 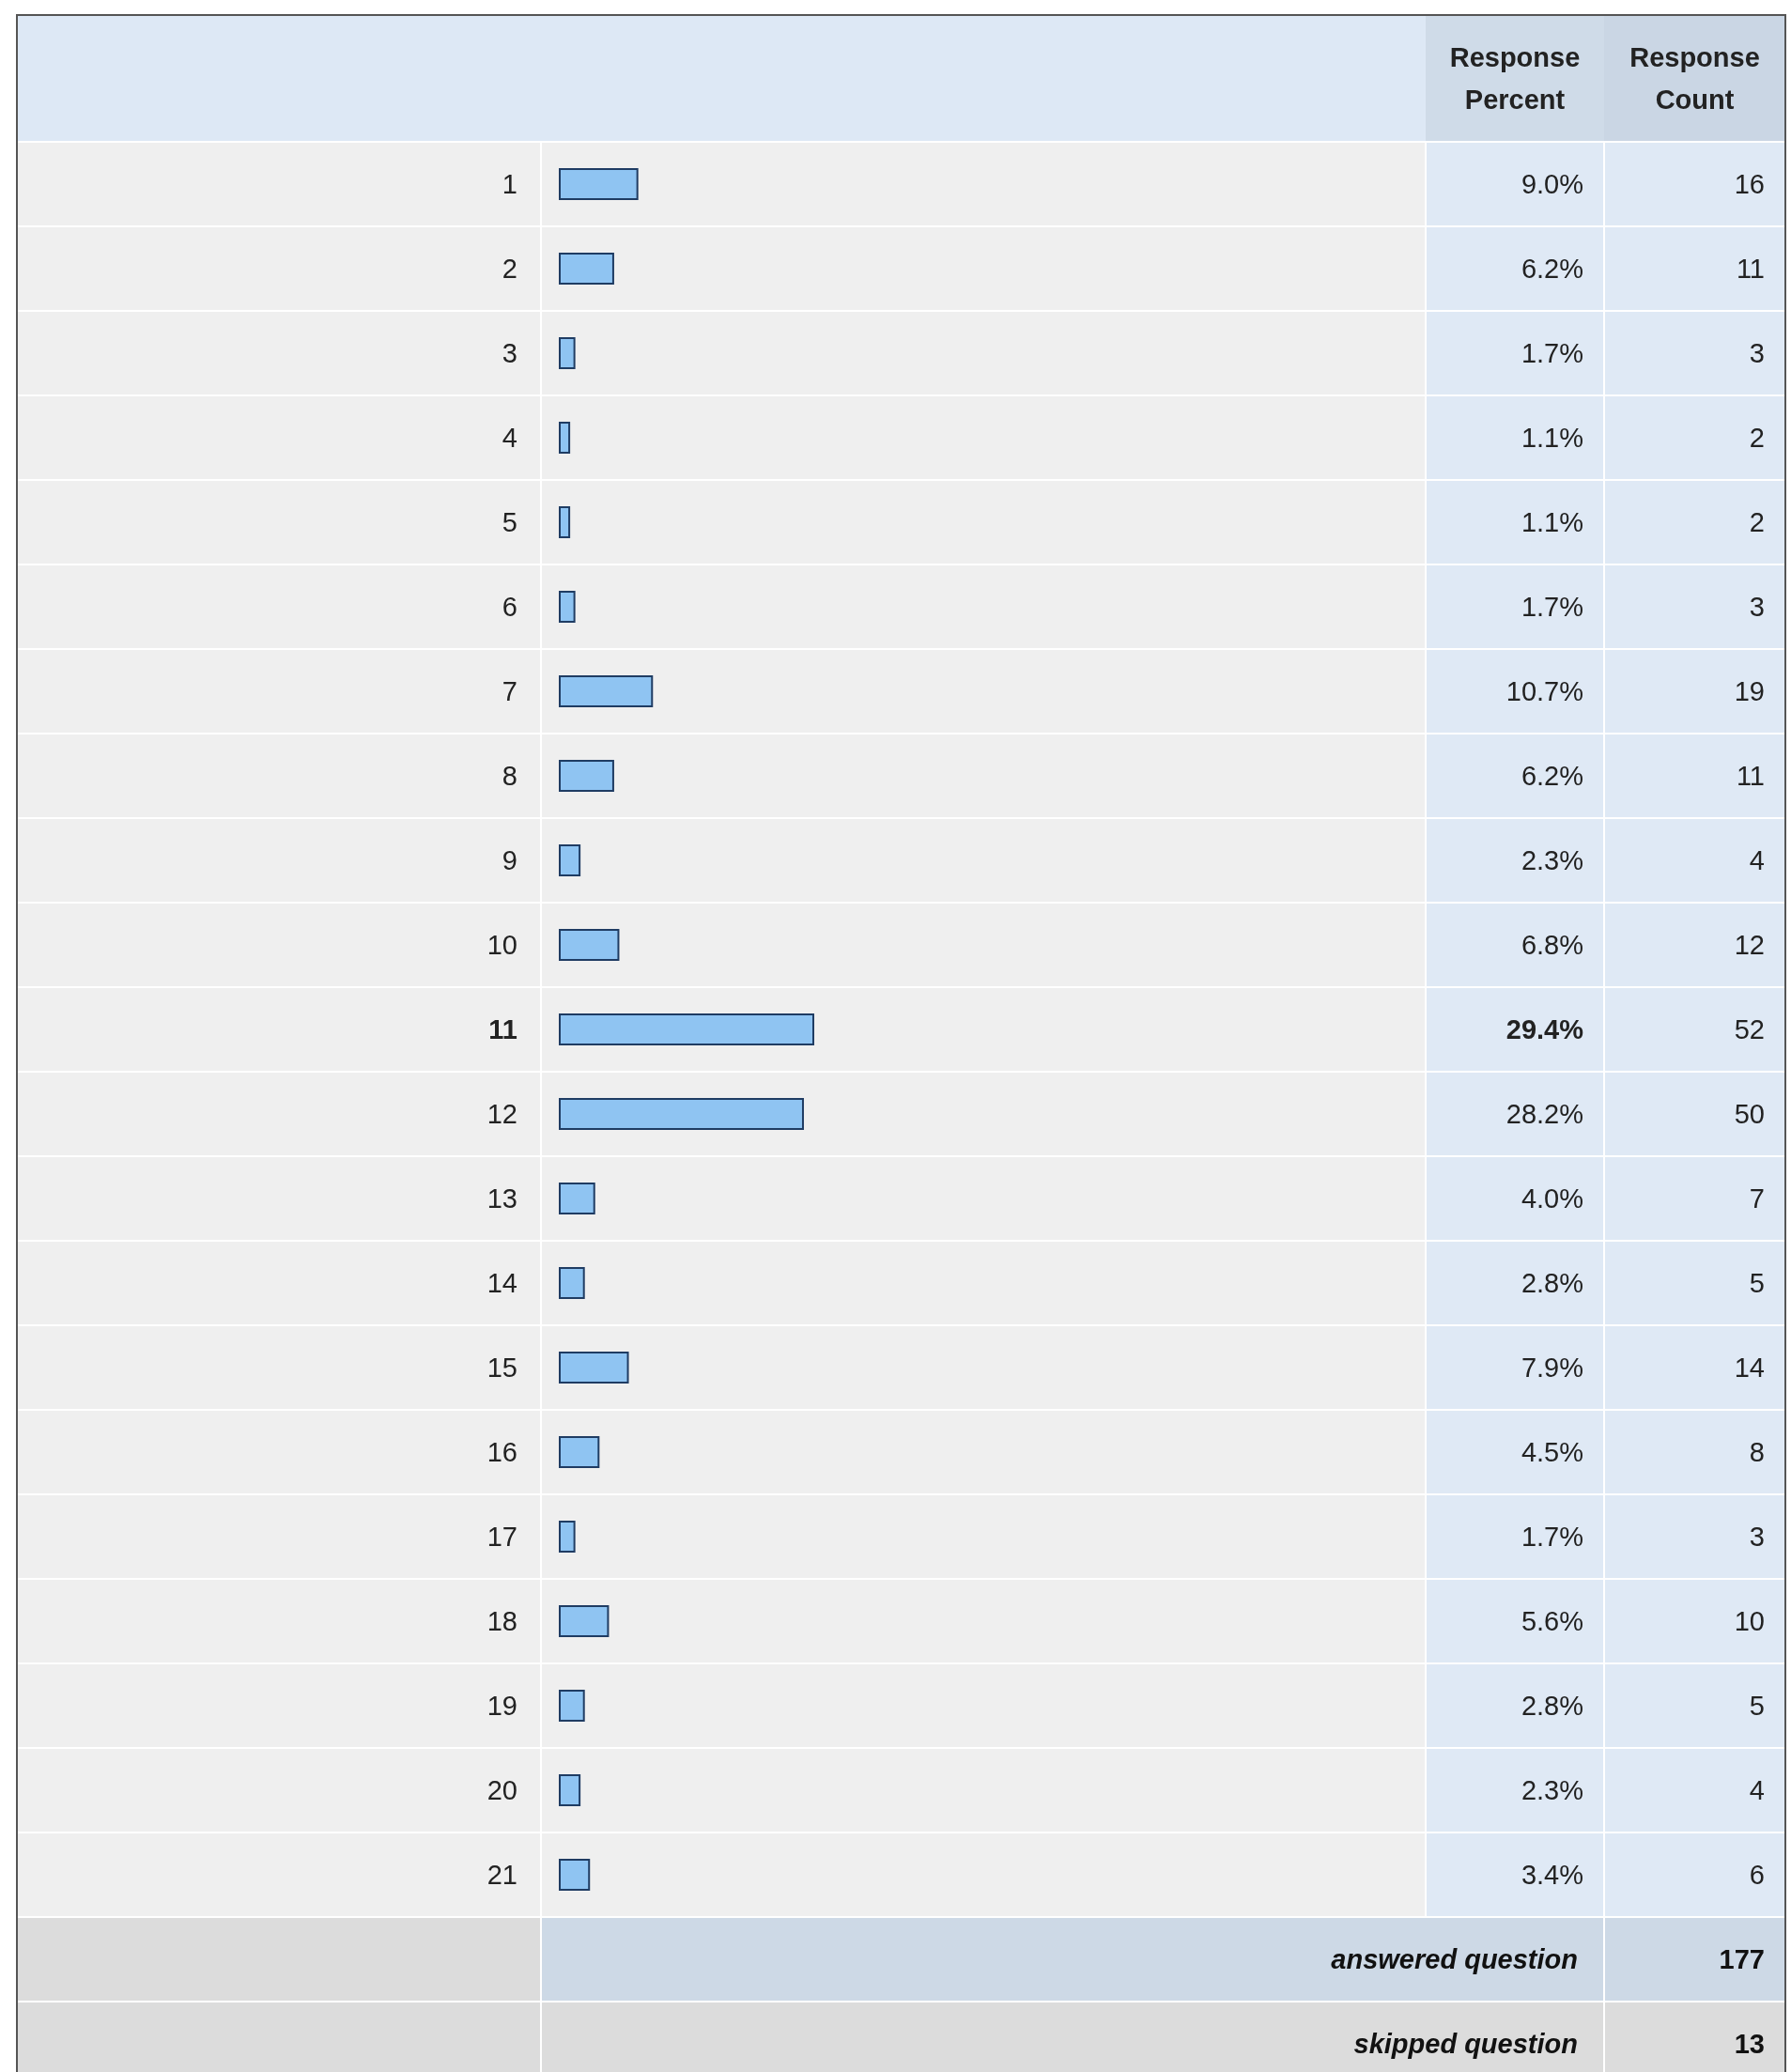 I want to click on text: 8, so click(x=1757, y=1452).